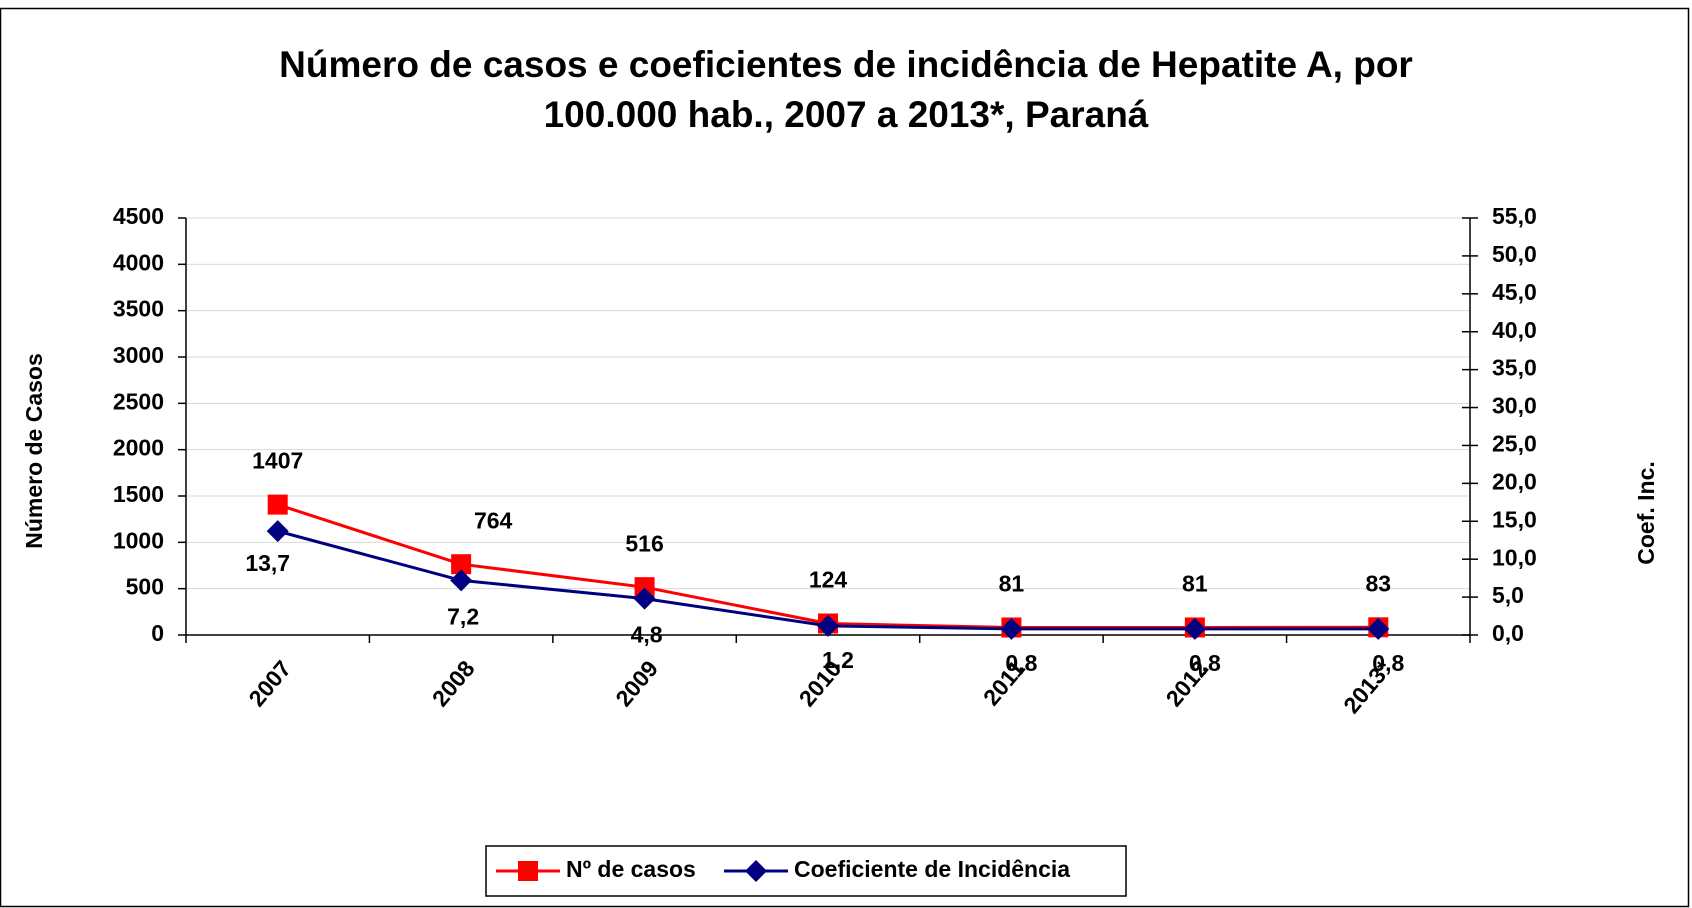  What do you see at coordinates (631, 869) in the screenshot?
I see `legend-label: Nº de casos` at bounding box center [631, 869].